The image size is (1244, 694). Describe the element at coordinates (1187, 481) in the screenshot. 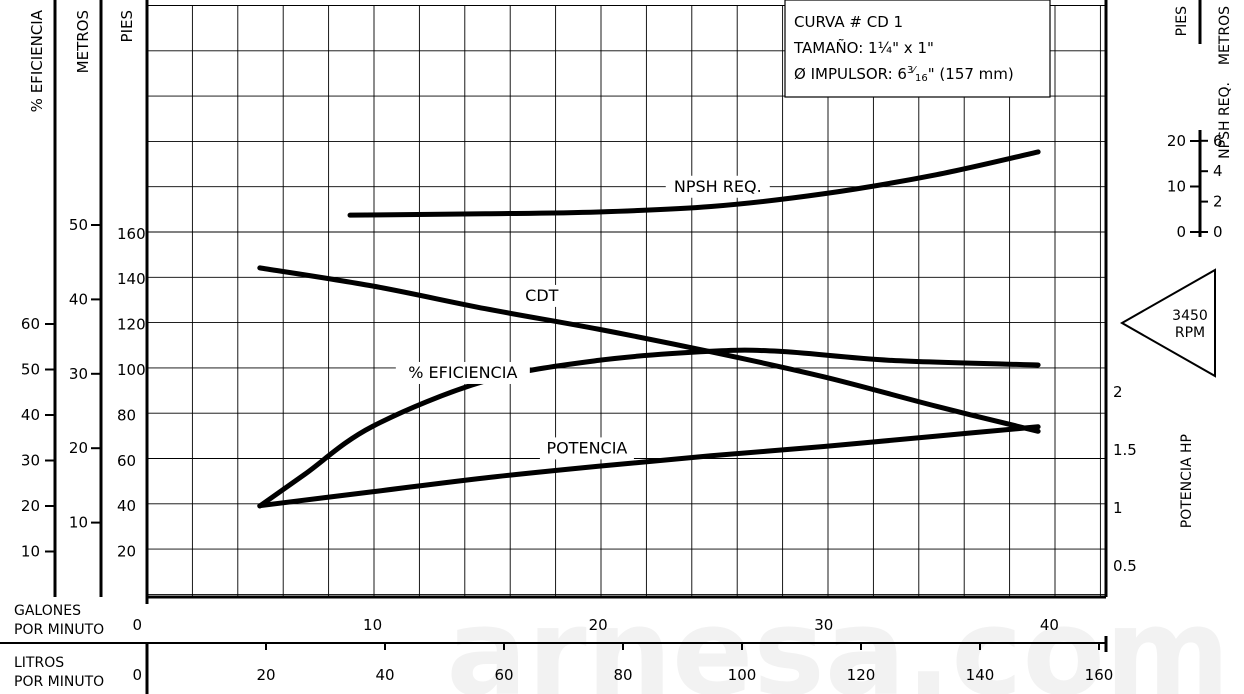

I see `potencia-axis-label: POTENCIA HP` at that location.